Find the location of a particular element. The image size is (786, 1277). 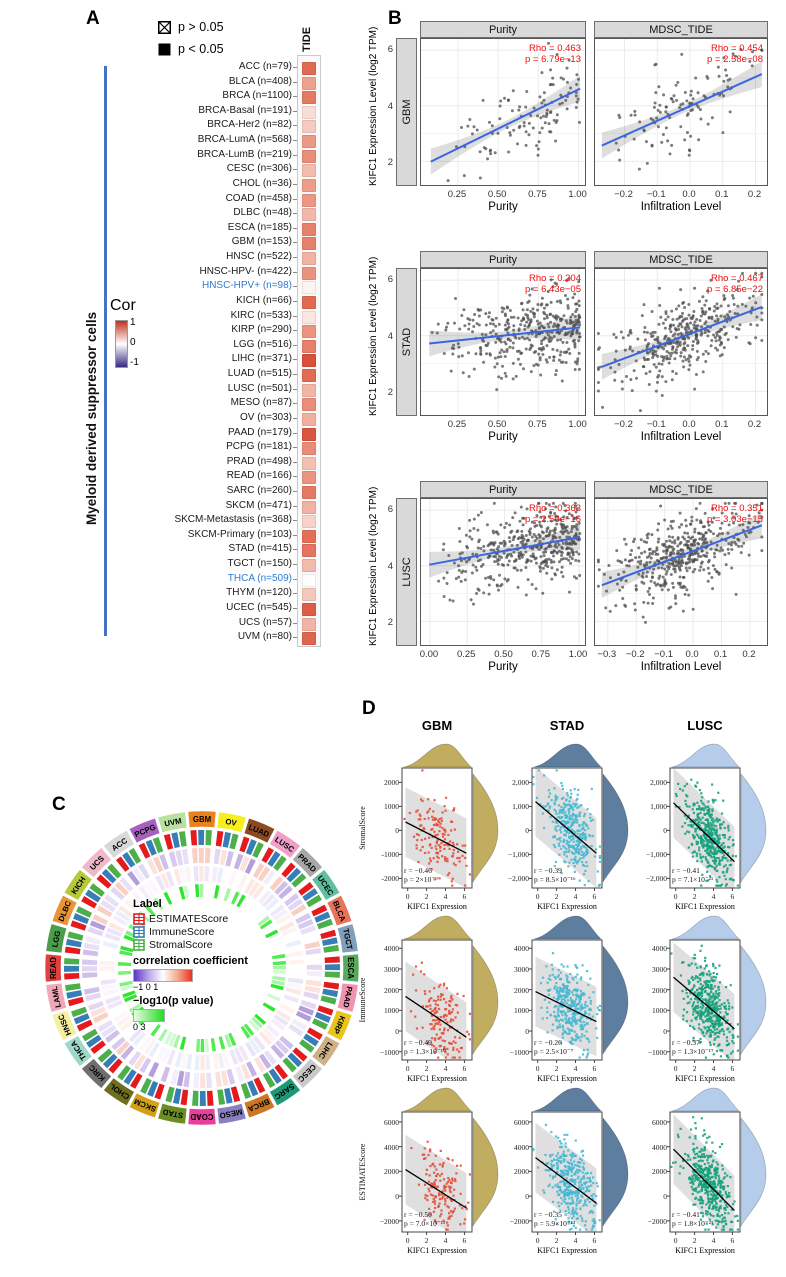

sector-band-PRAD is located at coordinates (307, 863).